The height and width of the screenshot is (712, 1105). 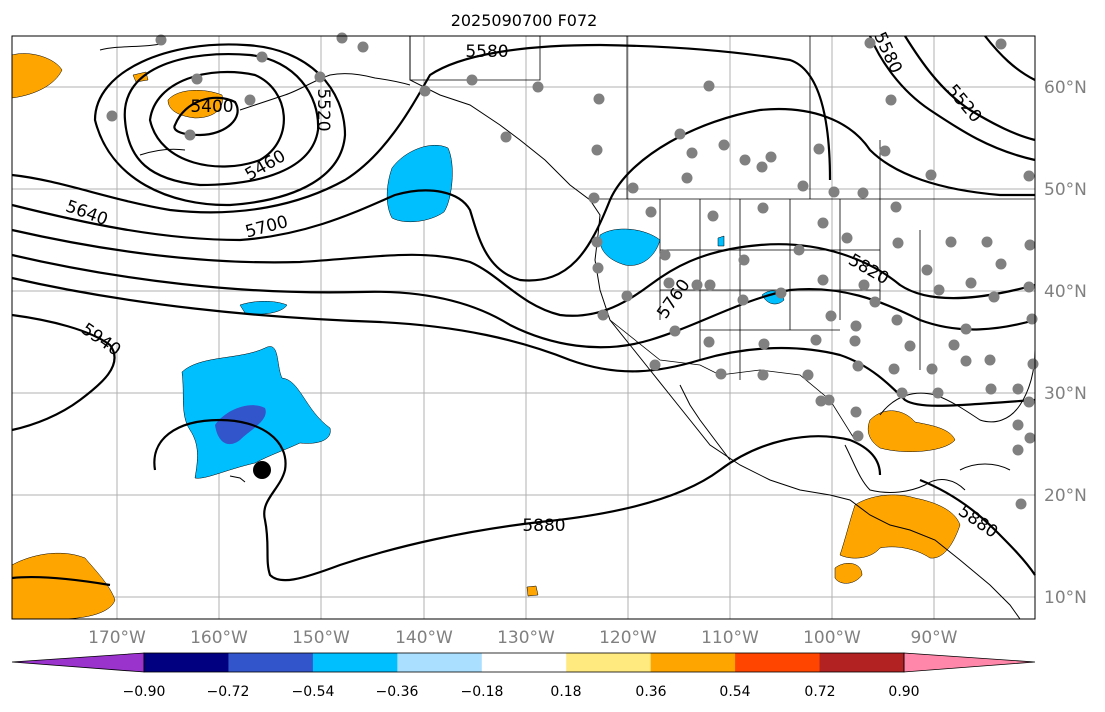 What do you see at coordinates (565, 692) in the screenshot?
I see `colorbar-tick-label: 0.18` at bounding box center [565, 692].